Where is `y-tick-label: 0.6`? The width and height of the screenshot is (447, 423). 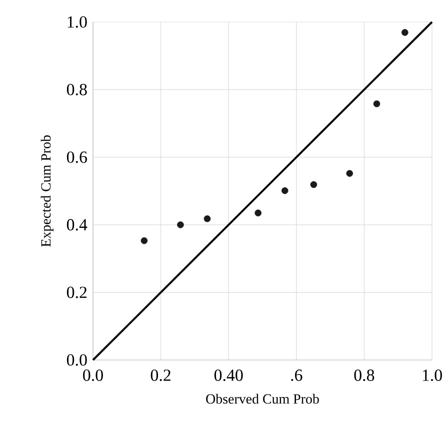 y-tick-label: 0.6 is located at coordinates (76, 157).